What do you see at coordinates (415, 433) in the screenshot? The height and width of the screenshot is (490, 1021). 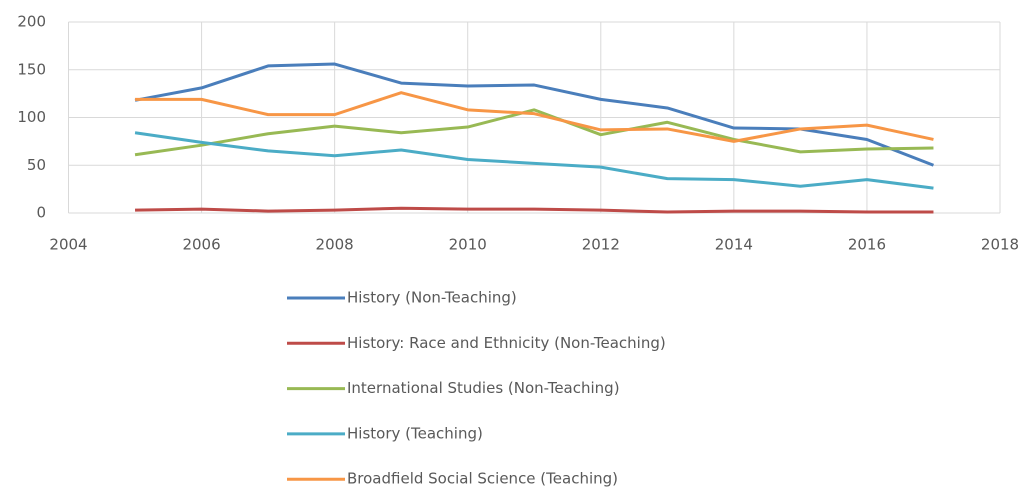 I see `legend-label: History (Teaching)` at bounding box center [415, 433].